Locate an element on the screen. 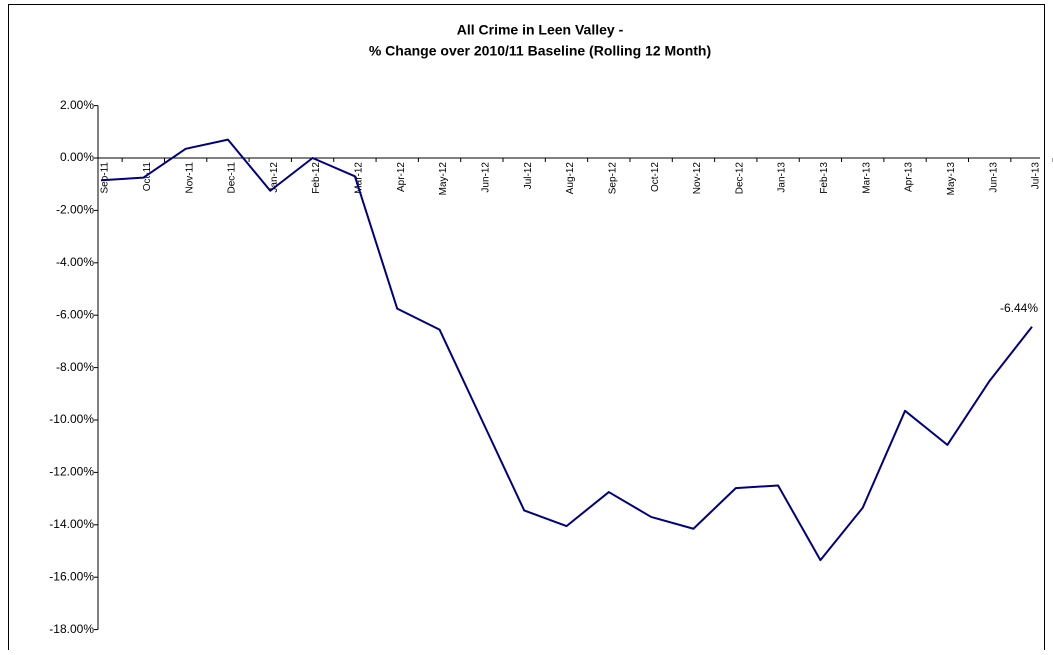  y-tick-label: -8.00% is located at coordinates (75, 367).